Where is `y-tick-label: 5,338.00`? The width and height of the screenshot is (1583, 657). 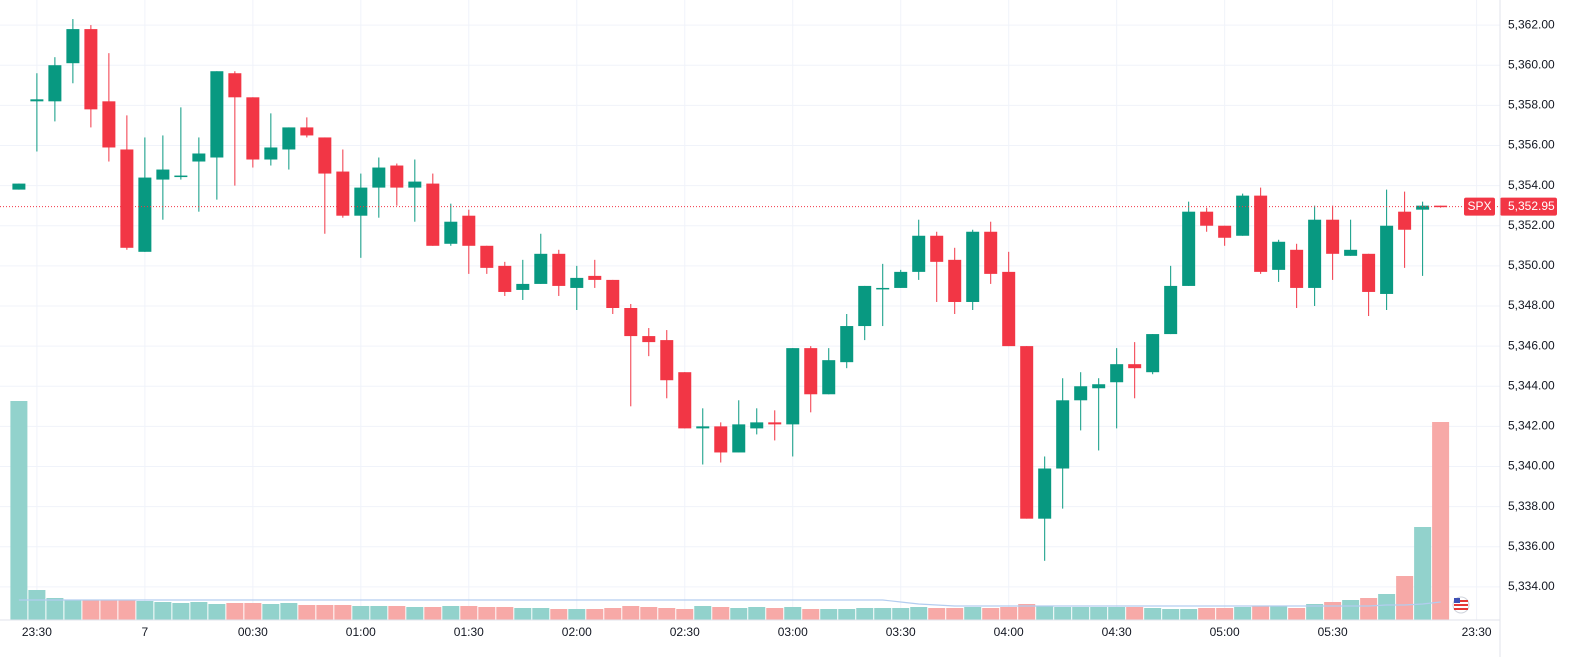 y-tick-label: 5,338.00 is located at coordinates (1531, 506).